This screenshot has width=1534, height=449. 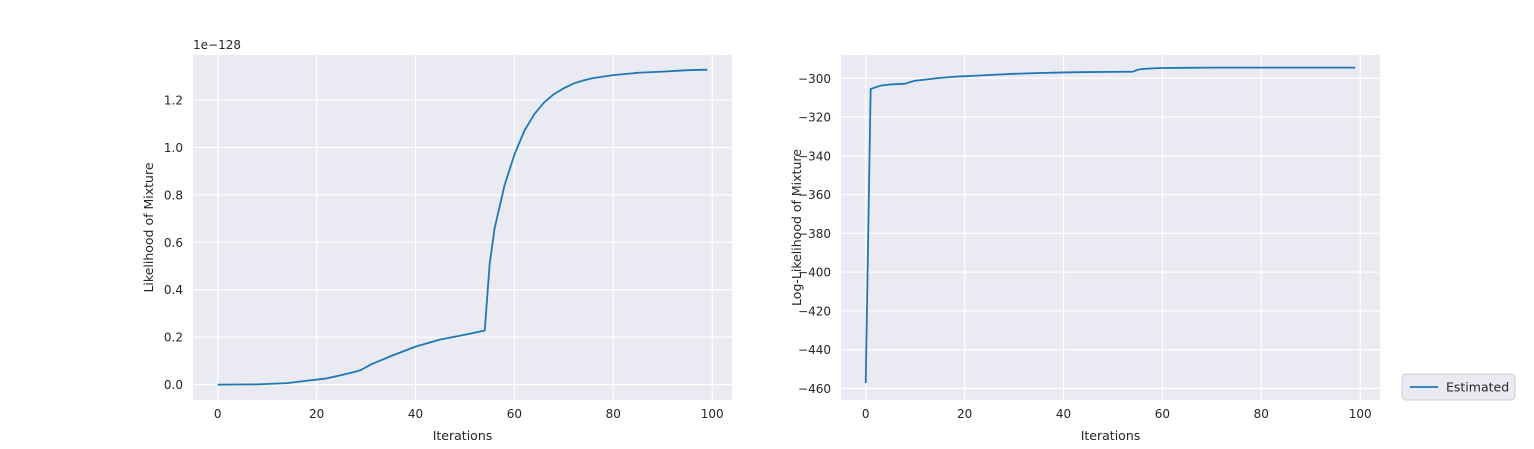 I want to click on y-tick-label: −440, so click(x=814, y=350).